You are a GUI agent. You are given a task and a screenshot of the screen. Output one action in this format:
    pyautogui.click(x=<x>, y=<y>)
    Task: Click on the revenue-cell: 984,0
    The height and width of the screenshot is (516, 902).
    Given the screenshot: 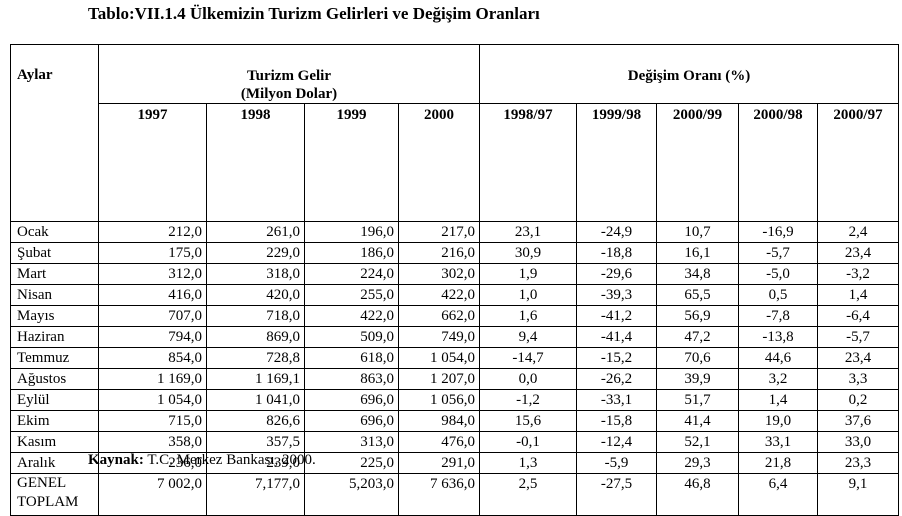 What is the action you would take?
    pyautogui.click(x=439, y=421)
    